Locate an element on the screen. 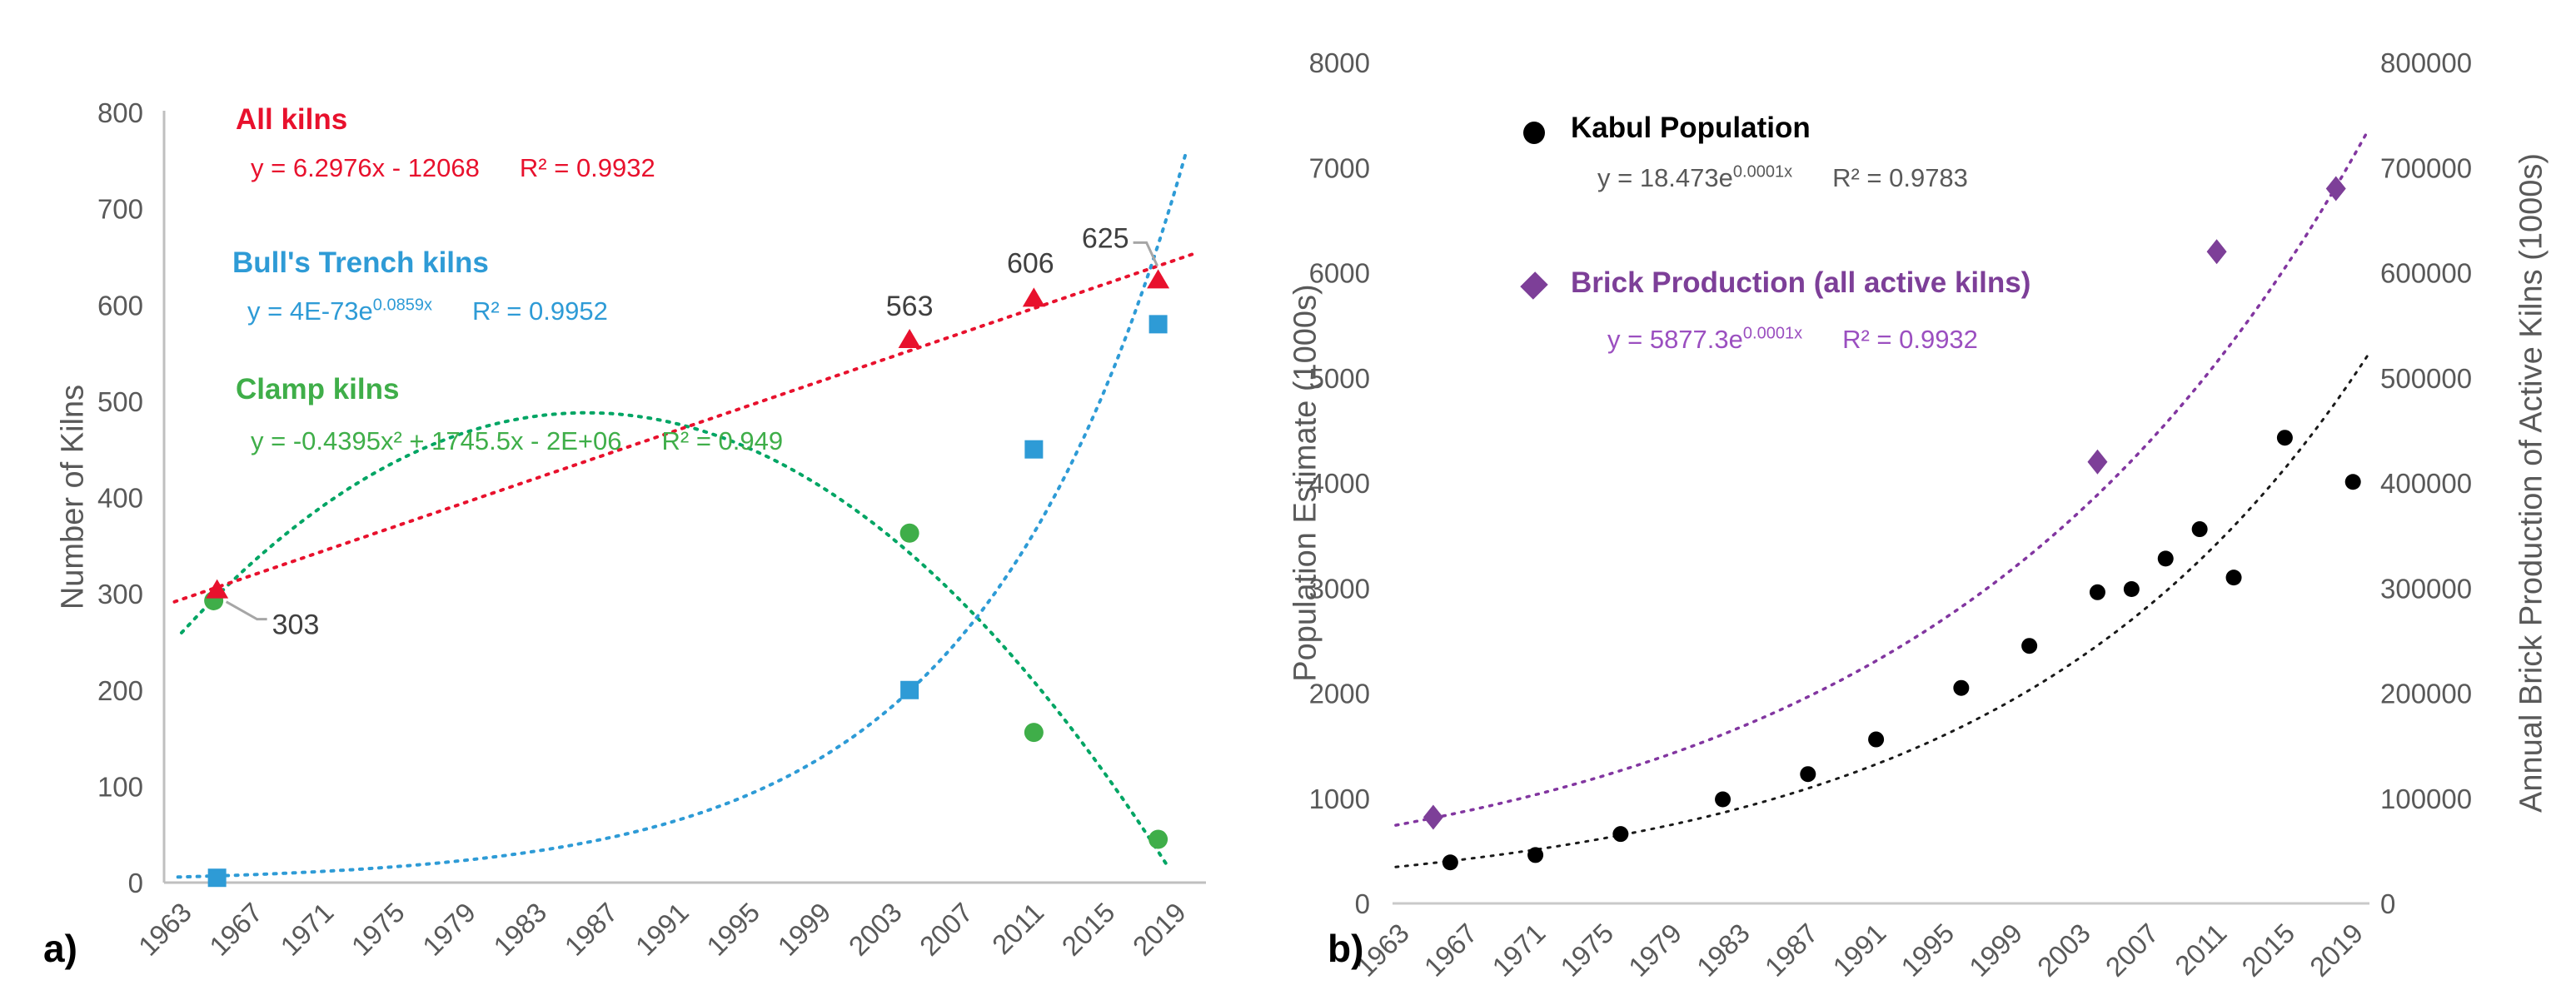  panel-b-xtick-1983: 1983 is located at coordinates (1724, 950).